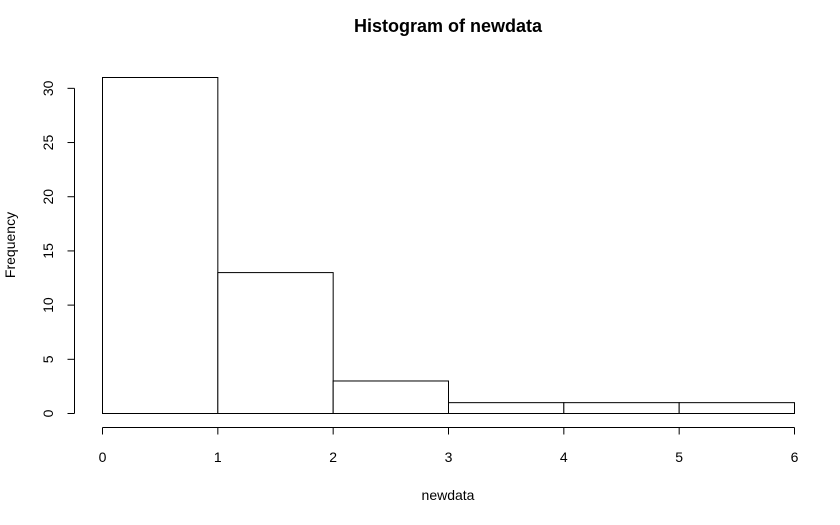 This screenshot has height=525, width=840. I want to click on x-tick-label-4: 4, so click(564, 457).